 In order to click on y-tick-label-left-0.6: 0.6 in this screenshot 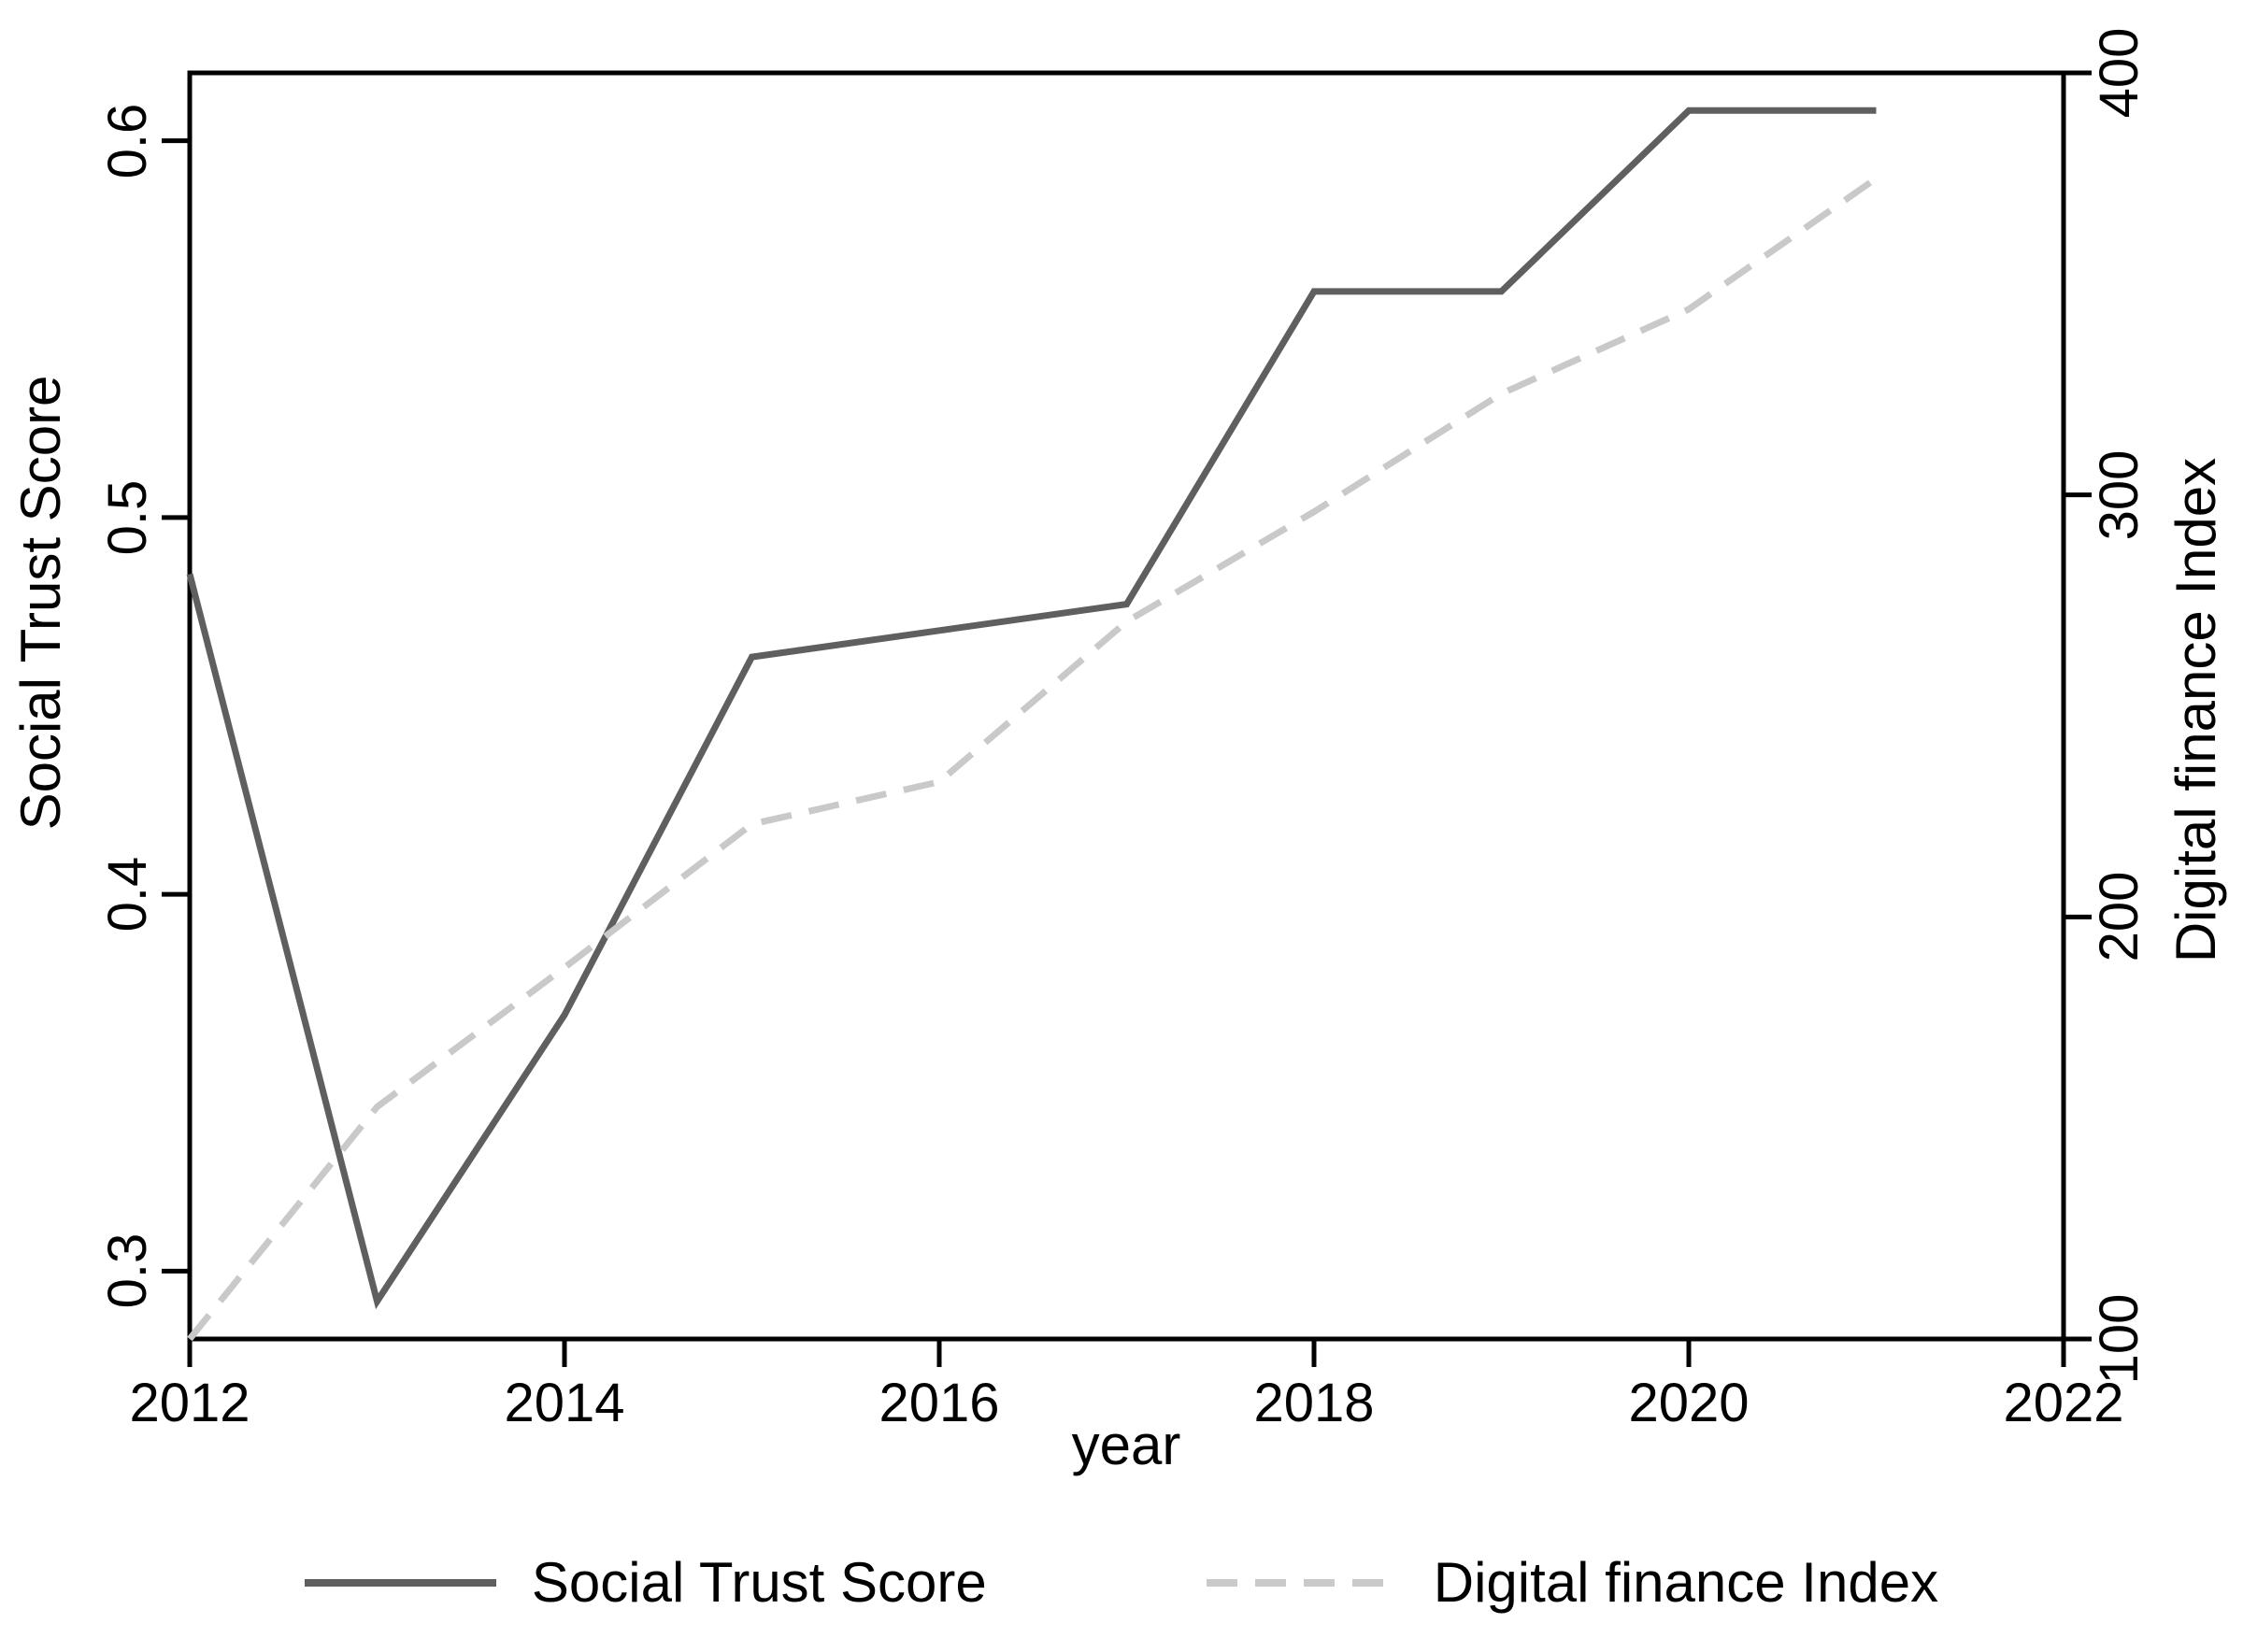, I will do `click(127, 141)`.